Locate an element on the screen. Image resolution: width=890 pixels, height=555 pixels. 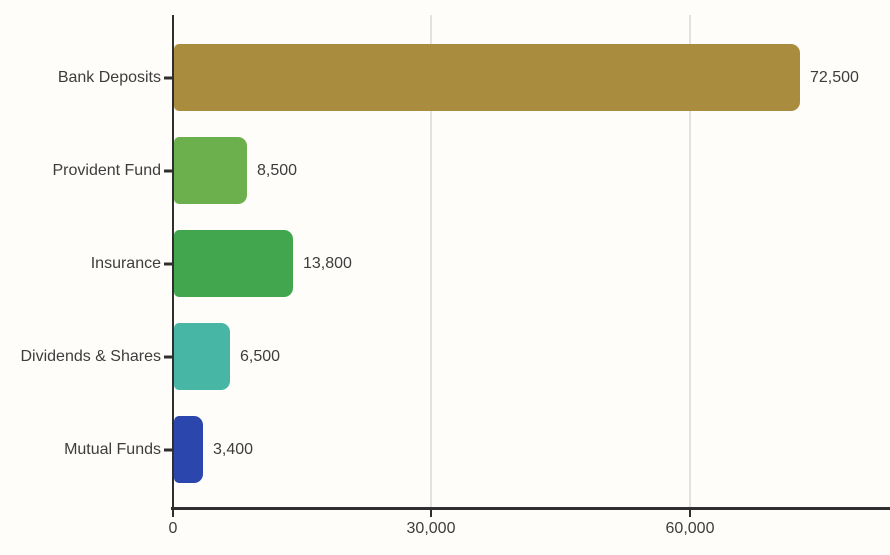
category-label: Provident Fund is located at coordinates (106, 170).